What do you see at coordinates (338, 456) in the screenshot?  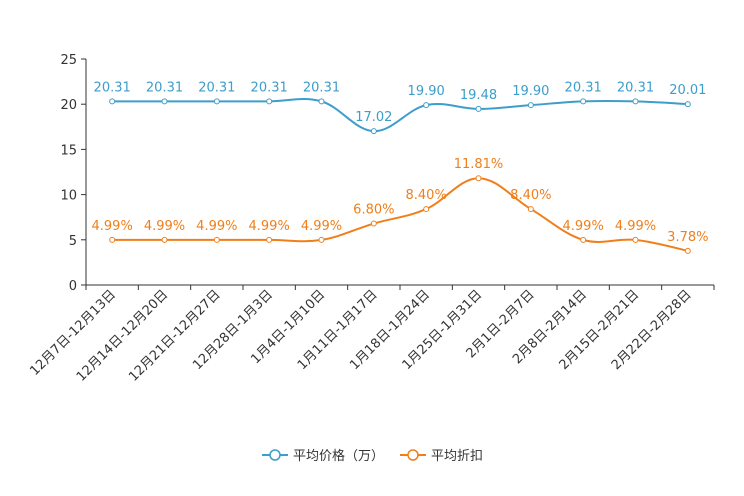 I see `legend-label: 平均价格（万）` at bounding box center [338, 456].